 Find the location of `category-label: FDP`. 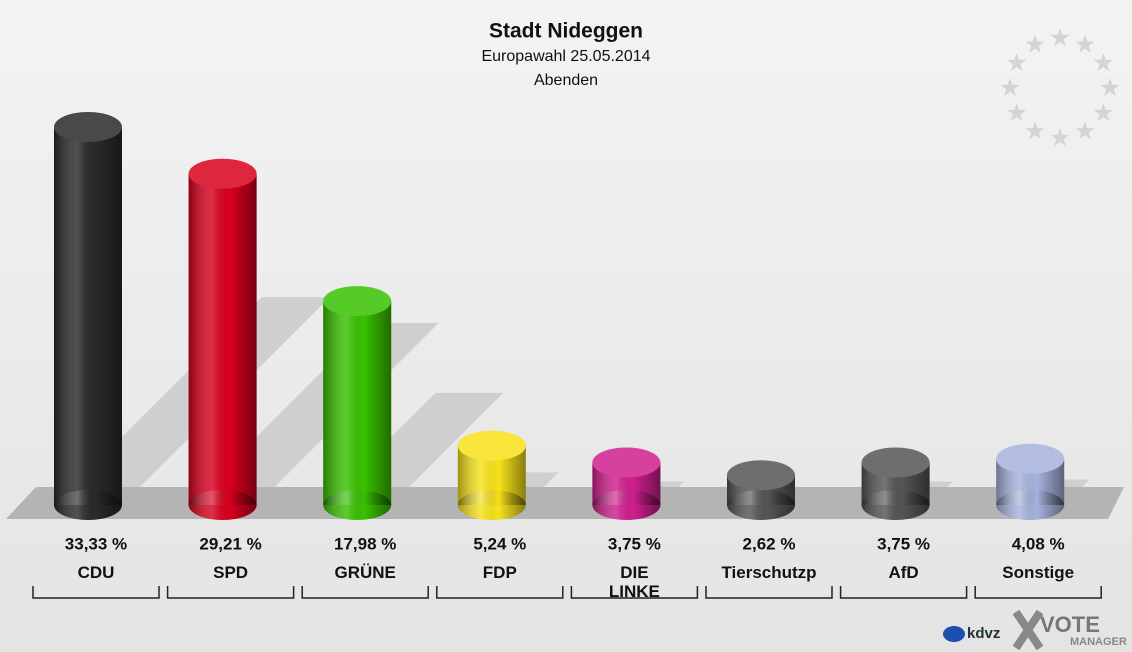

category-label: FDP is located at coordinates (499, 572).